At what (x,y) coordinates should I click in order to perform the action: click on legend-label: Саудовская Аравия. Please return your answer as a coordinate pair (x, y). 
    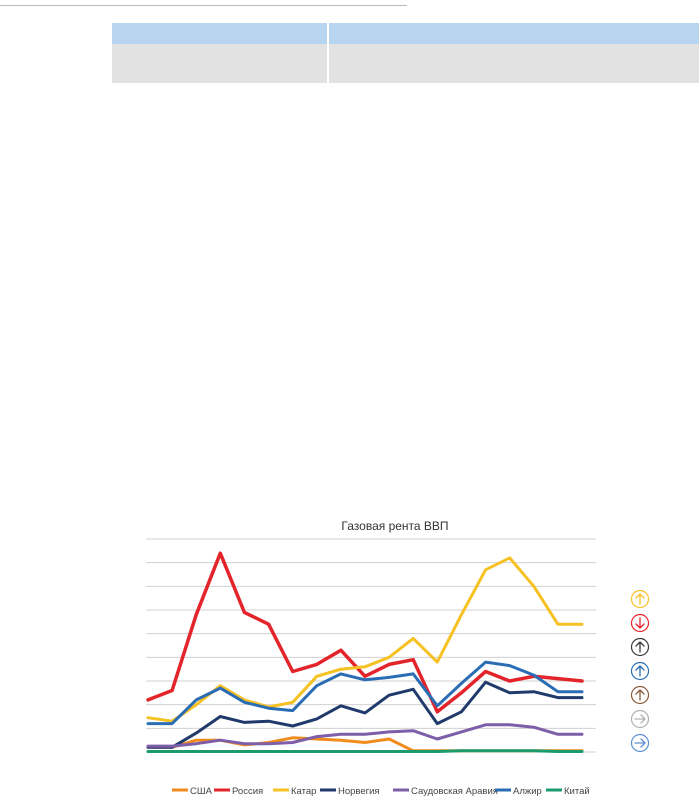
    Looking at the image, I should click on (454, 791).